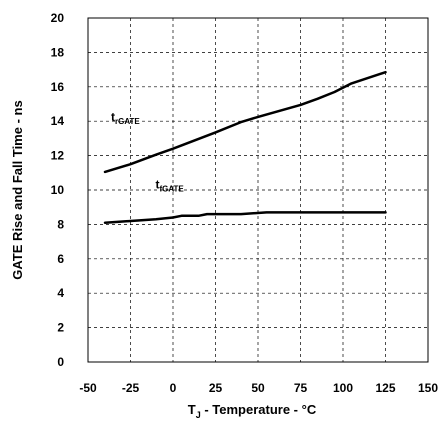 The height and width of the screenshot is (428, 443). I want to click on series-label-1: tfGATE, so click(169, 185).